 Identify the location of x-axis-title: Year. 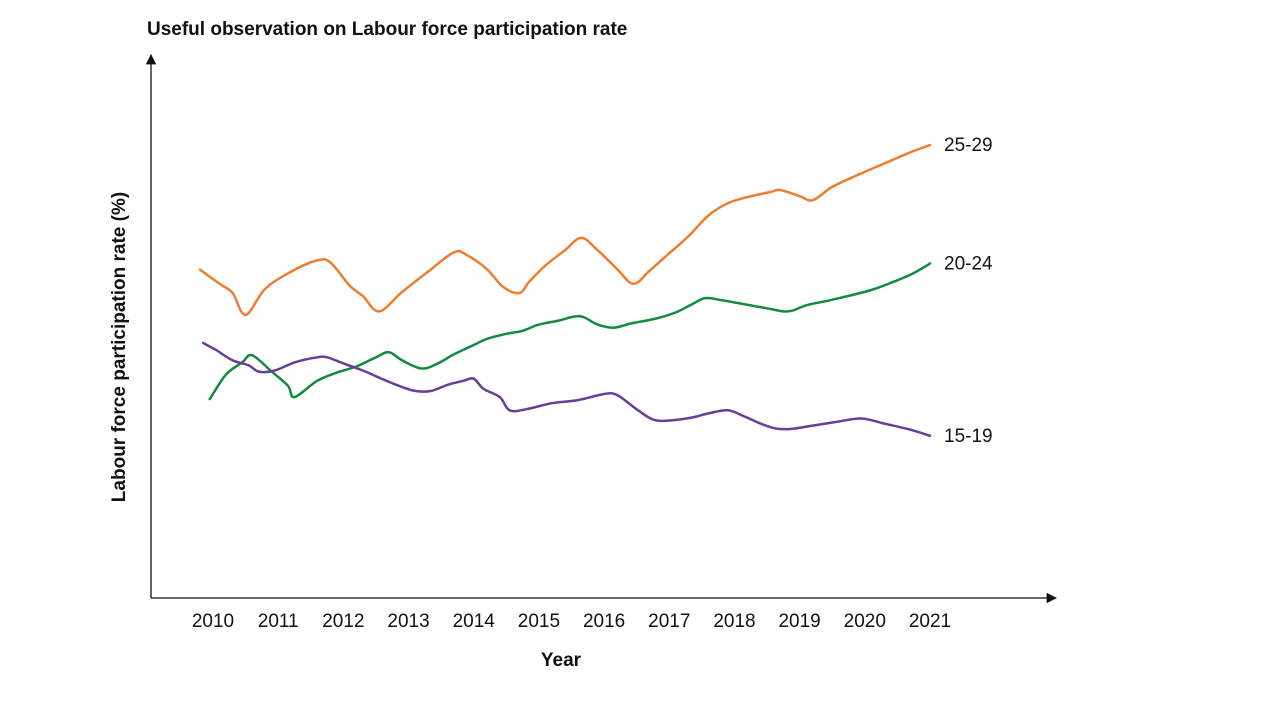
(561, 660).